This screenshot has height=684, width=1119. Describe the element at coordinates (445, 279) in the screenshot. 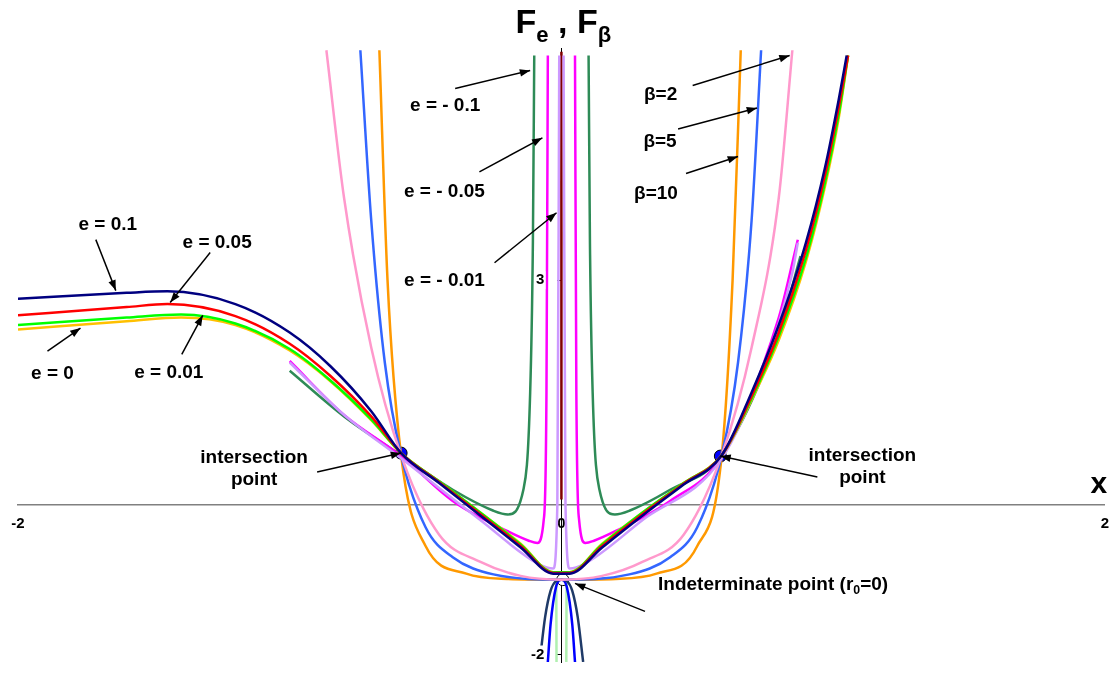

I see `annotation: e = - 0.01` at that location.